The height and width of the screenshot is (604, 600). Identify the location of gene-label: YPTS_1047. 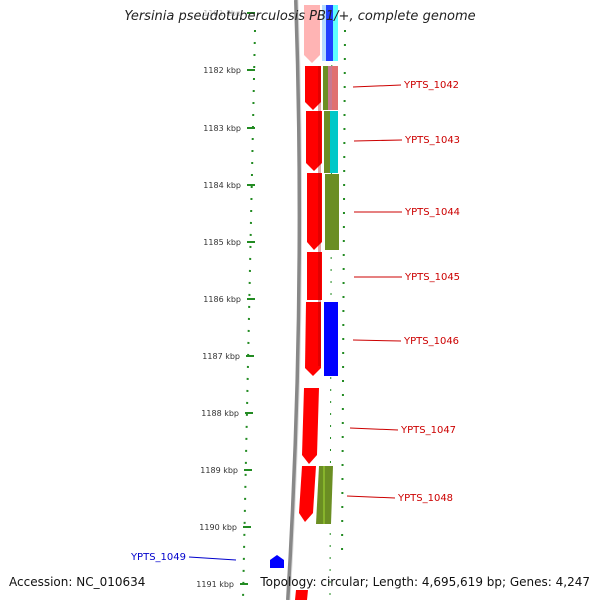
(428, 430).